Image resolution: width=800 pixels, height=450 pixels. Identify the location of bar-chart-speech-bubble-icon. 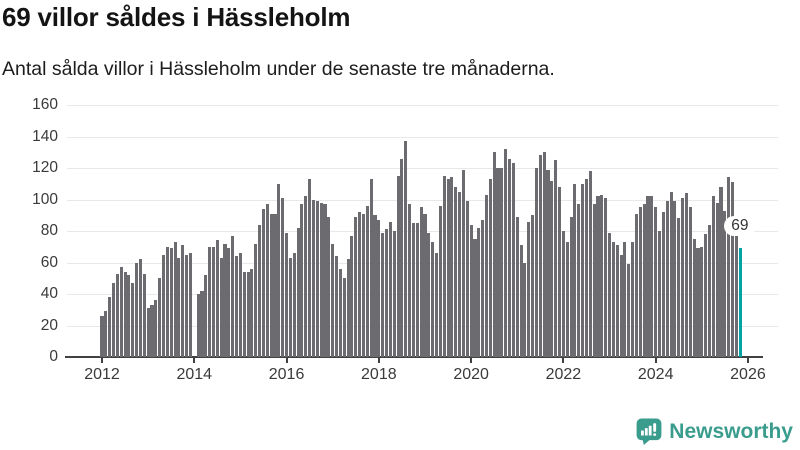
(649, 431).